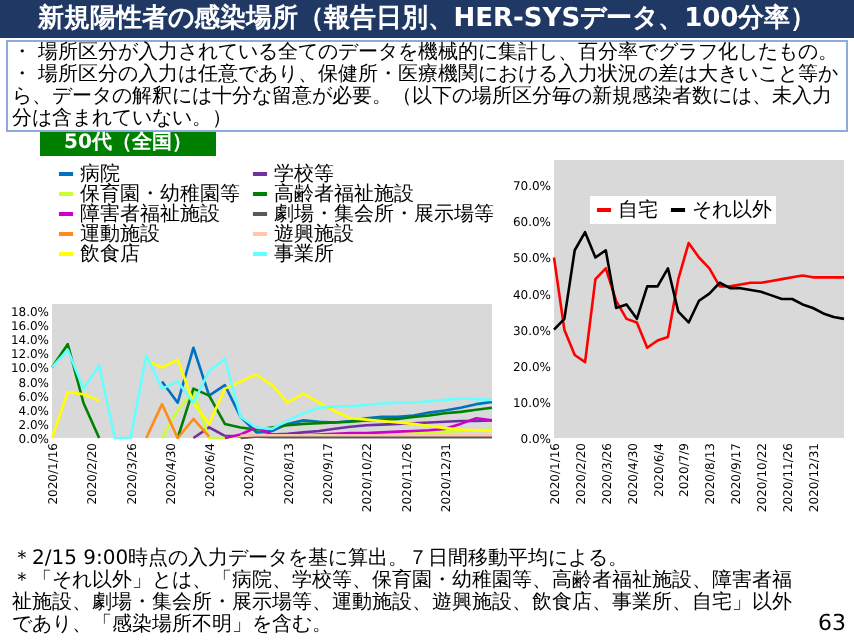 This screenshot has width=854, height=640. What do you see at coordinates (403, 603) in the screenshot?
I see `text: ＊「それ以外」とは、「病院、学校等、保育園・幼稚園等、高齢者福祉施設、障害者福祉施設、劇場・集会所・展示場等、運動施設、遊興施設、飲食店、事業所、自宅」以外であり、「感染場所不明」を含む。` at bounding box center [403, 603].